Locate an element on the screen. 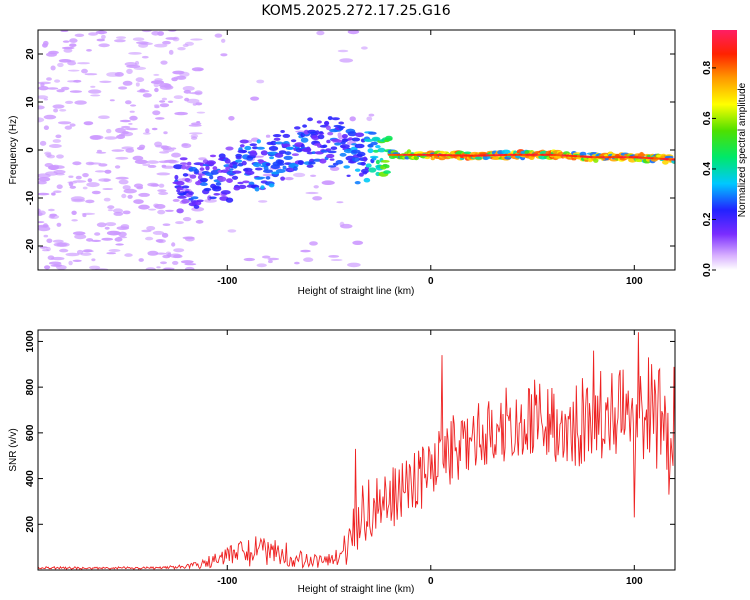 This screenshot has height=600, width=750. snr-ytick-label: 400 is located at coordinates (30, 478).